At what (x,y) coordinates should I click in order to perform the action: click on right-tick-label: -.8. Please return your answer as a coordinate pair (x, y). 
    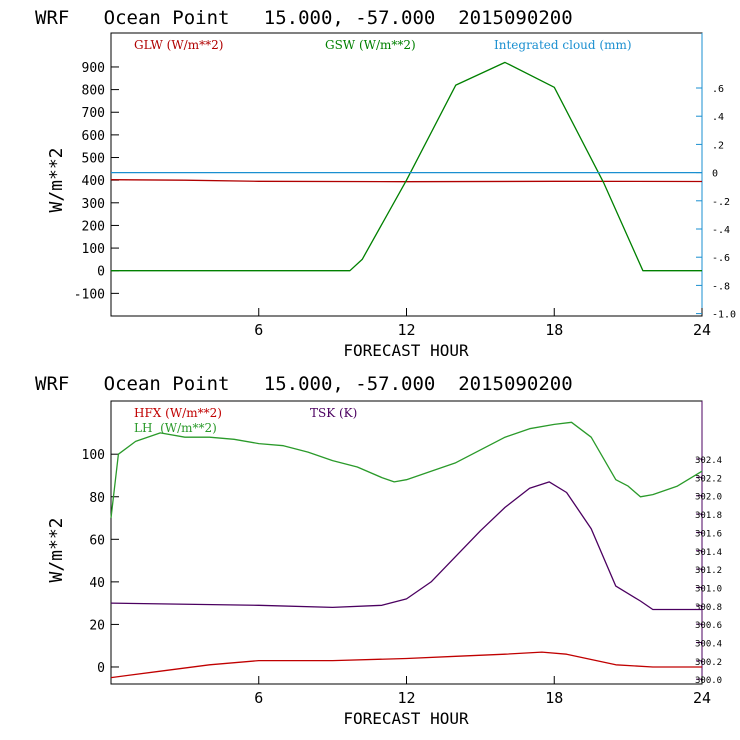
    Looking at the image, I should click on (721, 286).